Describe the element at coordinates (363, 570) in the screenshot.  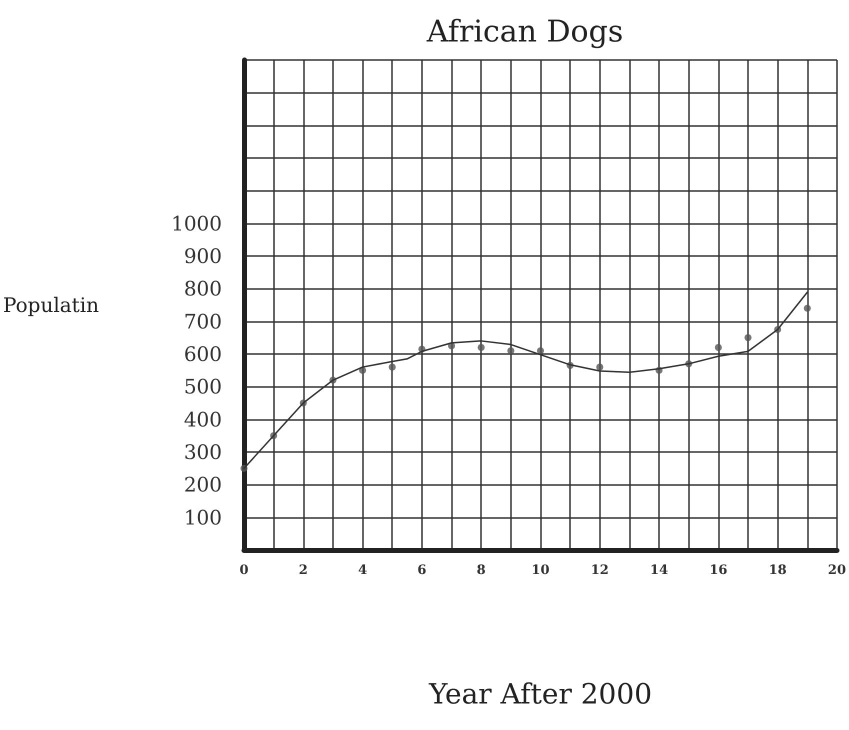
I see `x-tick-label: 4` at that location.